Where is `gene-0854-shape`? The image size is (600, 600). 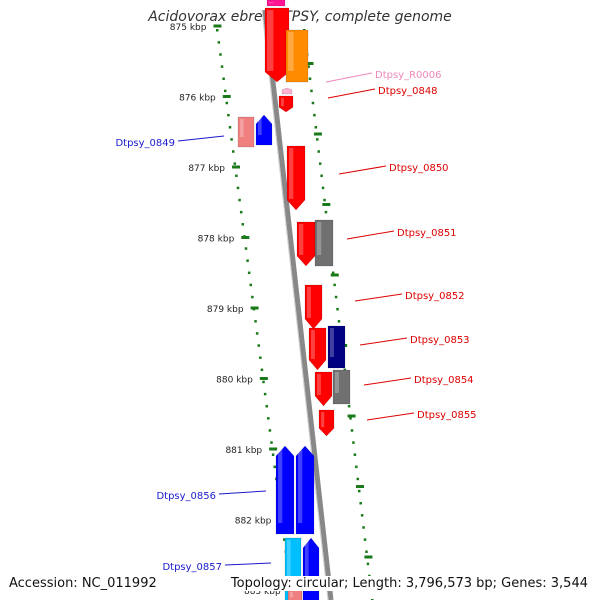
gene-0854-shape is located at coordinates (341, 387).